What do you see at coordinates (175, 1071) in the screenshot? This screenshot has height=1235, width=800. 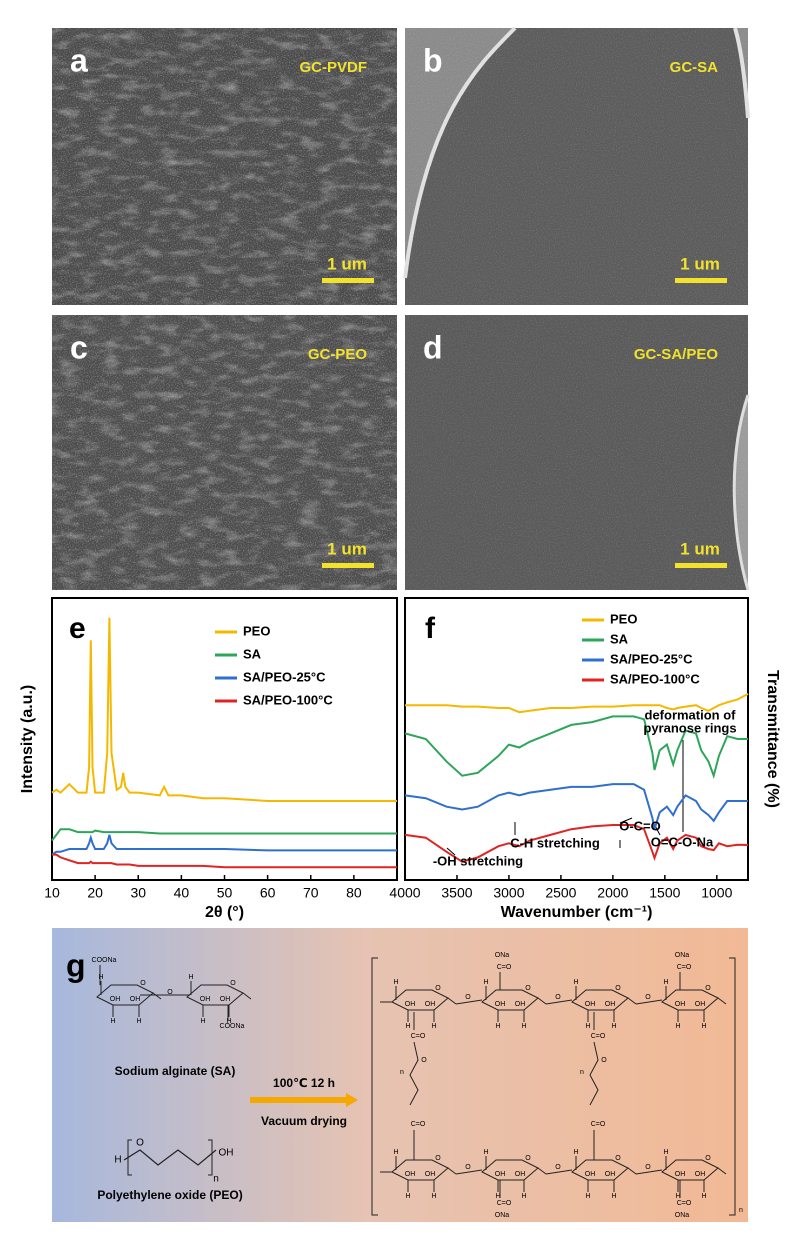 I see `compound-name: Sodium alginate (SA)` at bounding box center [175, 1071].